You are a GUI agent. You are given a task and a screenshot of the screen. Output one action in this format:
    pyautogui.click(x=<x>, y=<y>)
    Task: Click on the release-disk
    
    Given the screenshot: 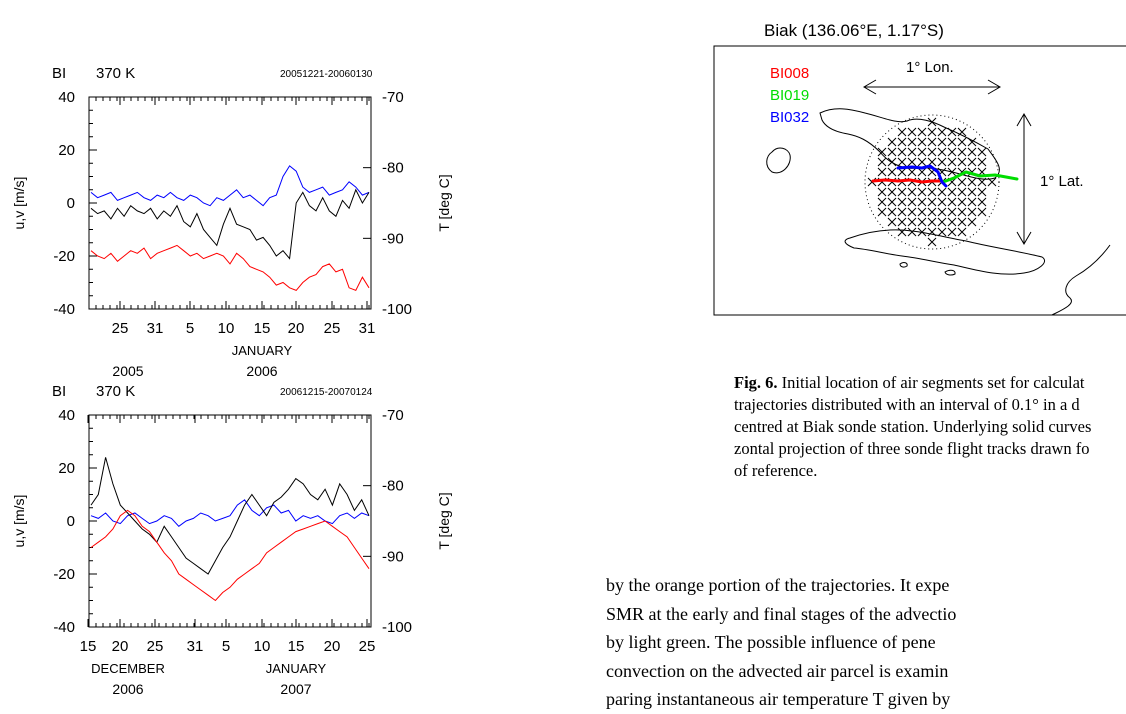 What is the action you would take?
    pyautogui.click(x=932, y=182)
    